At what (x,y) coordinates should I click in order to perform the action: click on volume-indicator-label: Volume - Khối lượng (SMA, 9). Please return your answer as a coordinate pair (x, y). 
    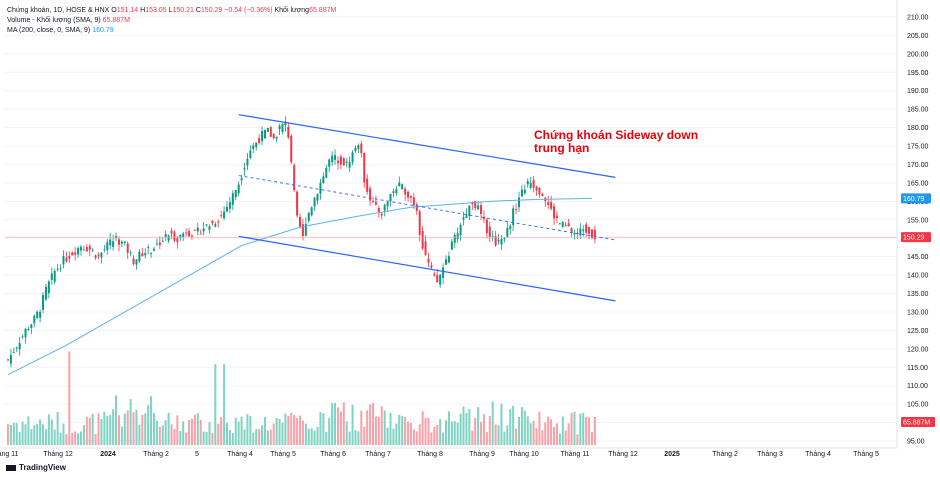
    Looking at the image, I should click on (54, 20).